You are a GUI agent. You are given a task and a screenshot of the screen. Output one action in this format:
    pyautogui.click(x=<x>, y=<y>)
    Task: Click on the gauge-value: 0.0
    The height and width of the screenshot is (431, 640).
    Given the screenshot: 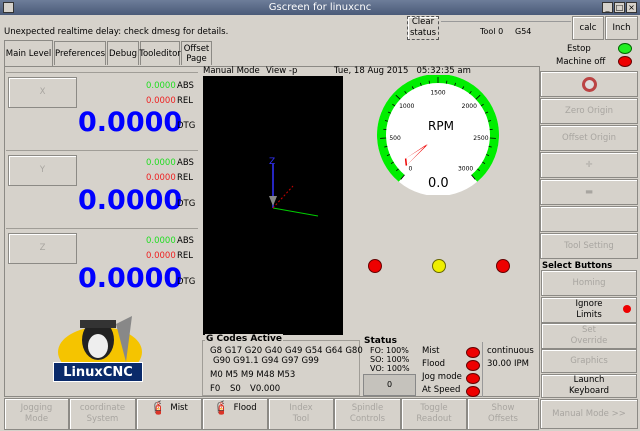 What is the action you would take?
    pyautogui.click(x=438, y=183)
    